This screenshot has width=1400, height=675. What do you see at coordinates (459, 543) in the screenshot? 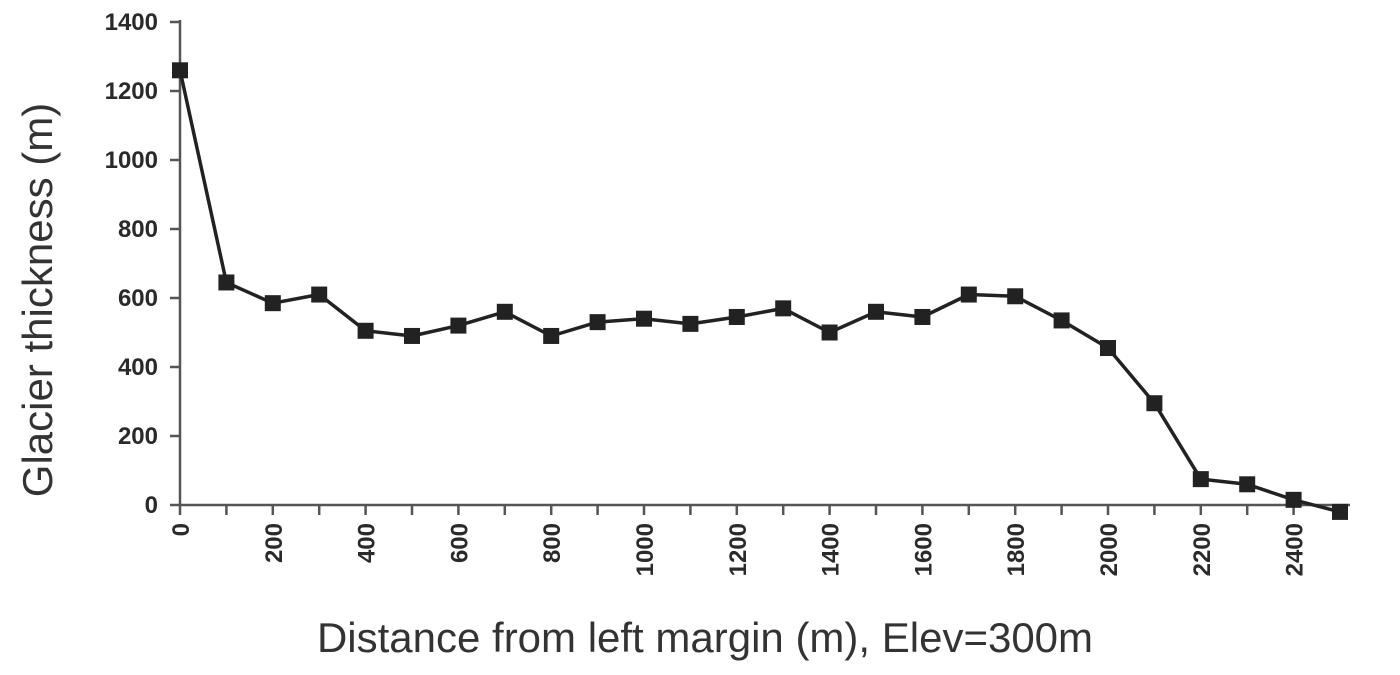
I see `x-tick-label: 600` at bounding box center [459, 543].